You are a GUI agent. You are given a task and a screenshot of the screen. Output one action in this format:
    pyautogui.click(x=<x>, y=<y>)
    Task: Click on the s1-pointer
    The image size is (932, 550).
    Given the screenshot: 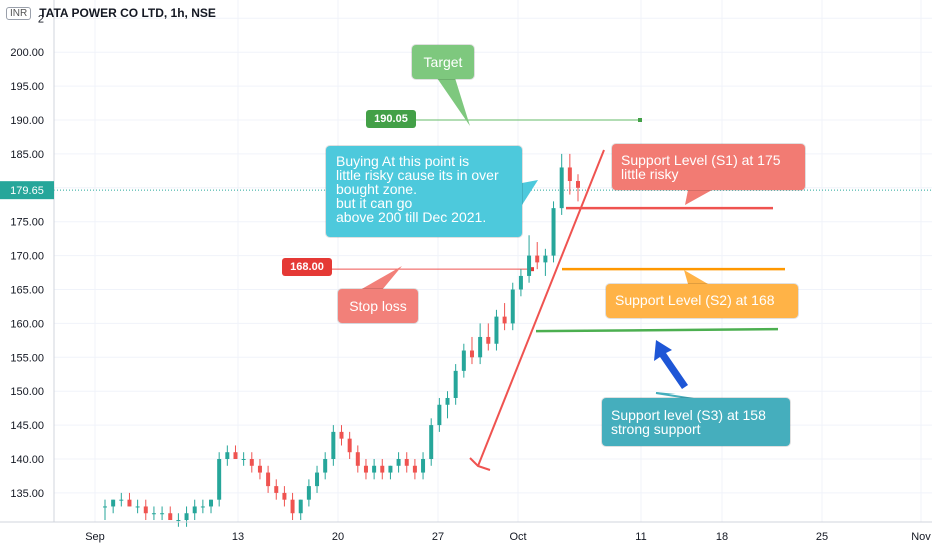 What is the action you would take?
    pyautogui.click(x=698, y=197)
    